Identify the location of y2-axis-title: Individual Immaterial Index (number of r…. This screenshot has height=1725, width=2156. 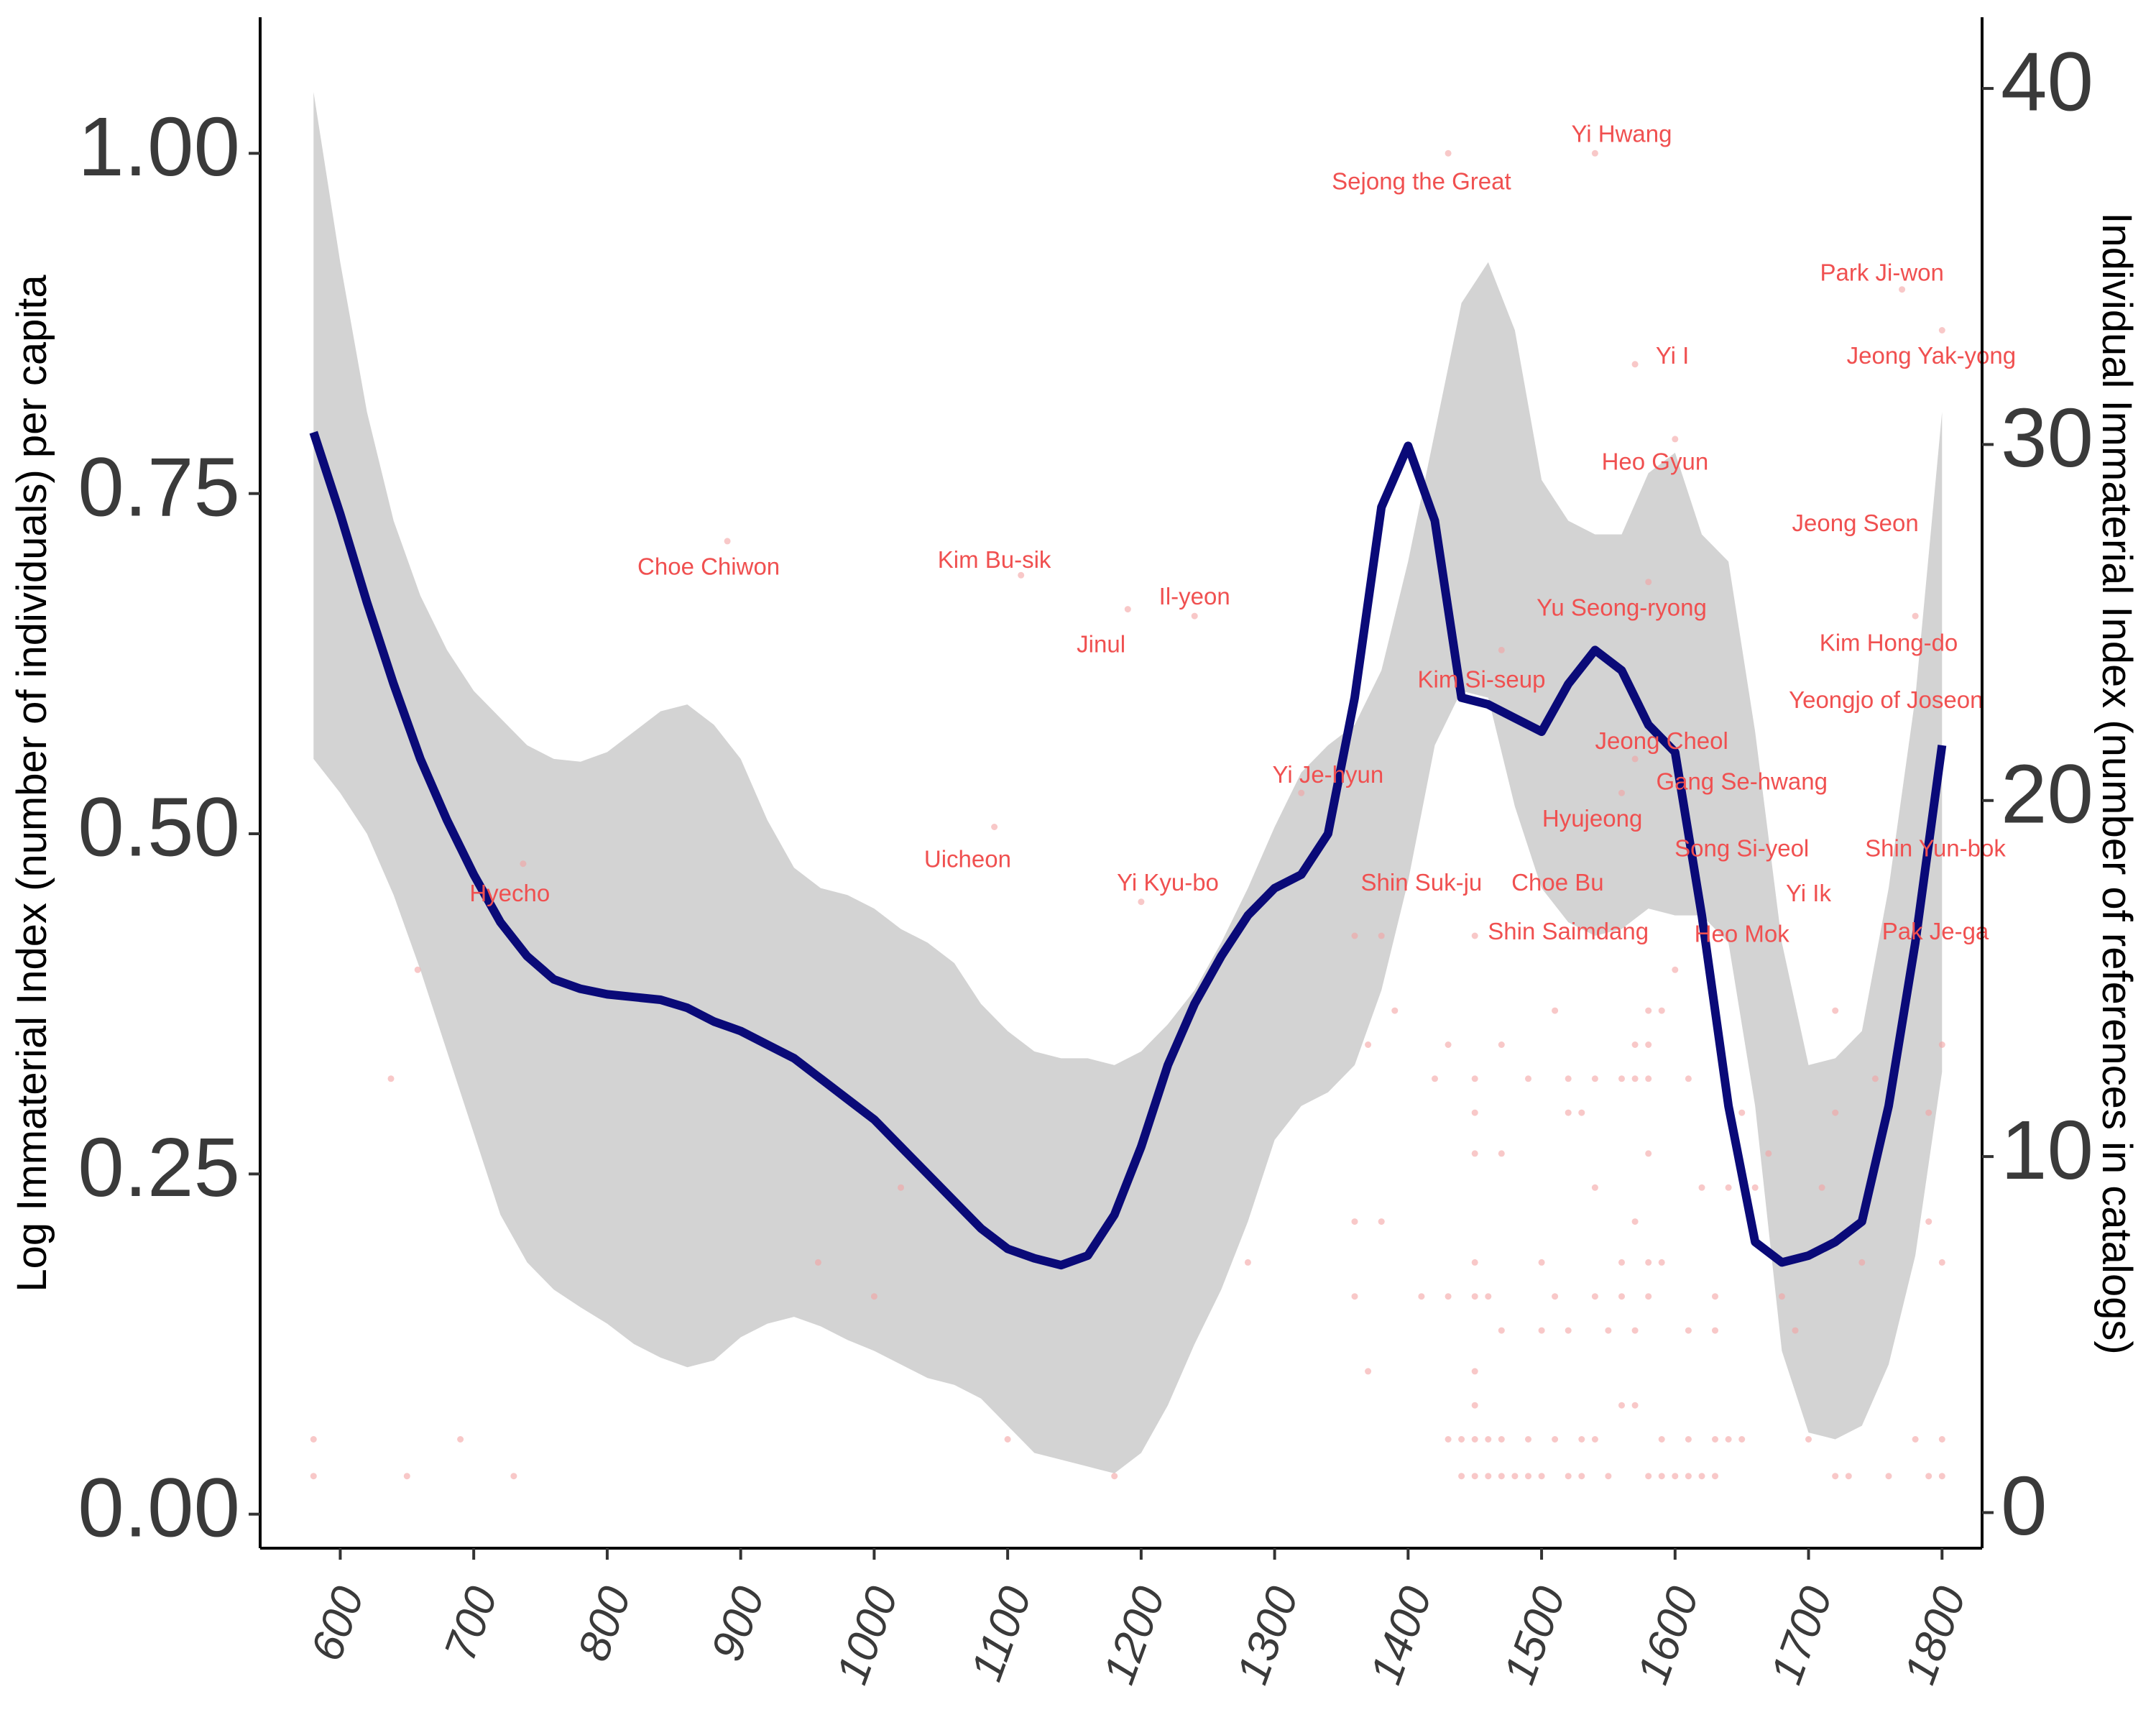
(2116, 783).